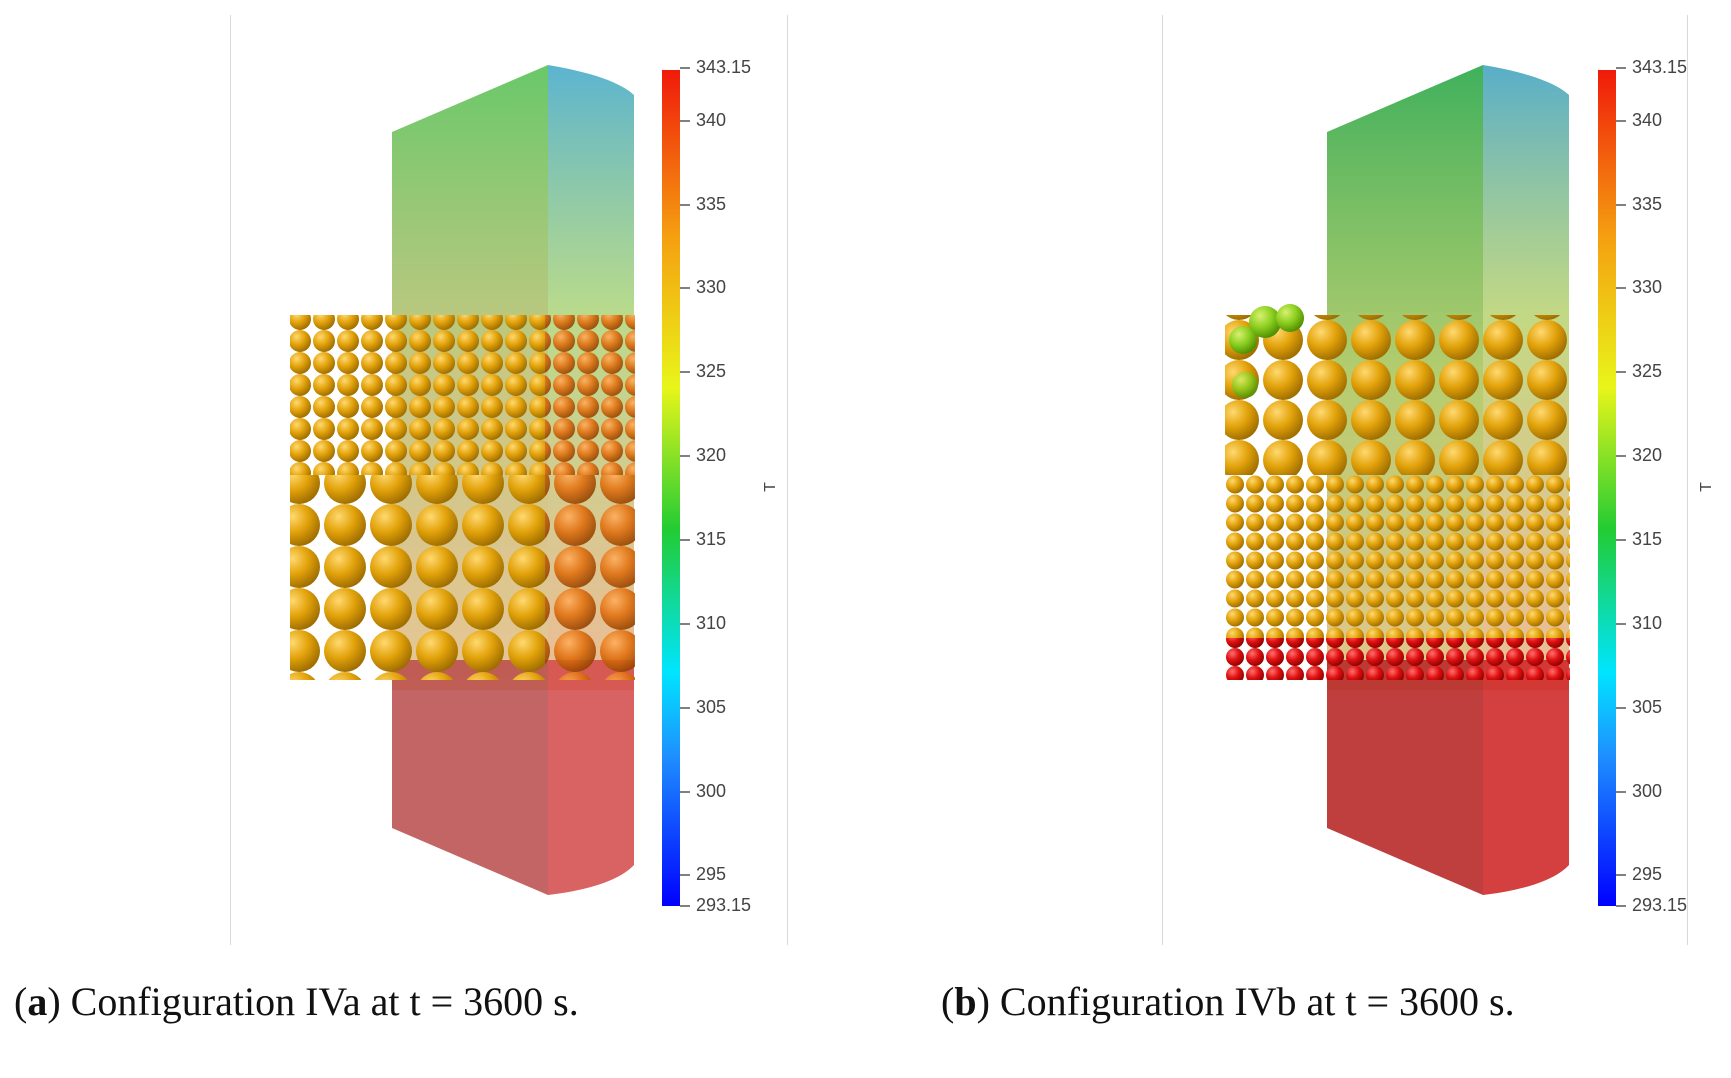 This screenshot has width=1731, height=1078. Describe the element at coordinates (1647, 371) in the screenshot. I see `colorbar-b-tick: 325` at that location.